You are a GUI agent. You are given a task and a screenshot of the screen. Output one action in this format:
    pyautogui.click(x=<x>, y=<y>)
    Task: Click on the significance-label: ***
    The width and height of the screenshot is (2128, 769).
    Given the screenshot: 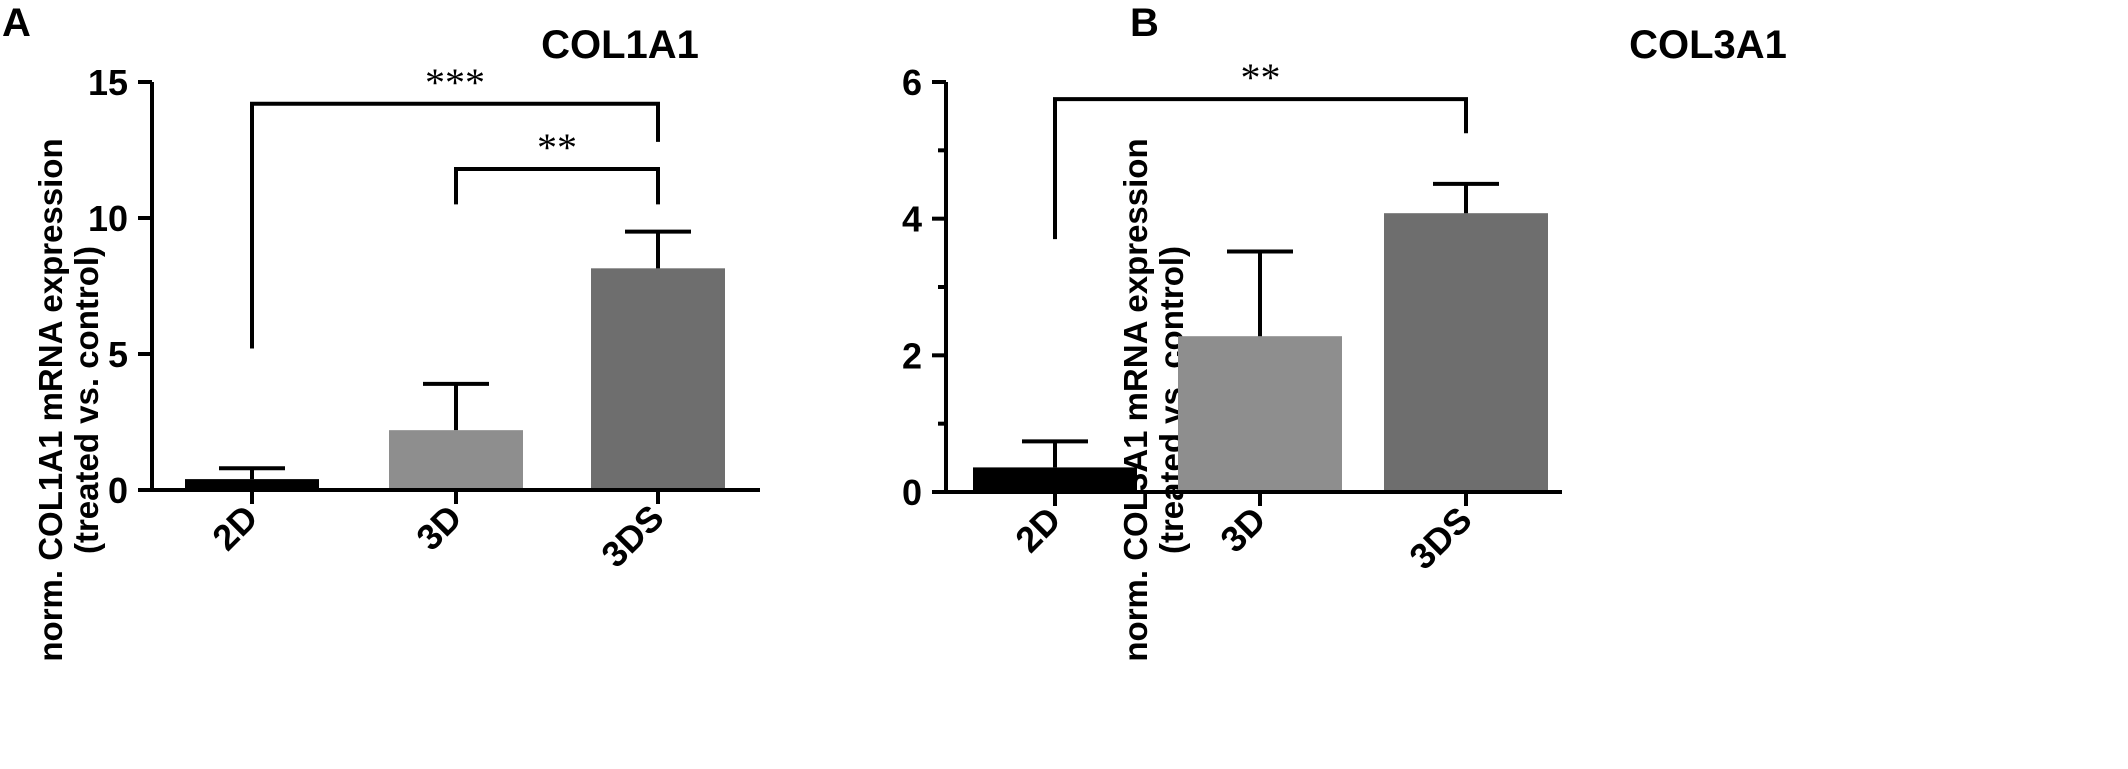 What is the action you would take?
    pyautogui.click(x=455, y=82)
    